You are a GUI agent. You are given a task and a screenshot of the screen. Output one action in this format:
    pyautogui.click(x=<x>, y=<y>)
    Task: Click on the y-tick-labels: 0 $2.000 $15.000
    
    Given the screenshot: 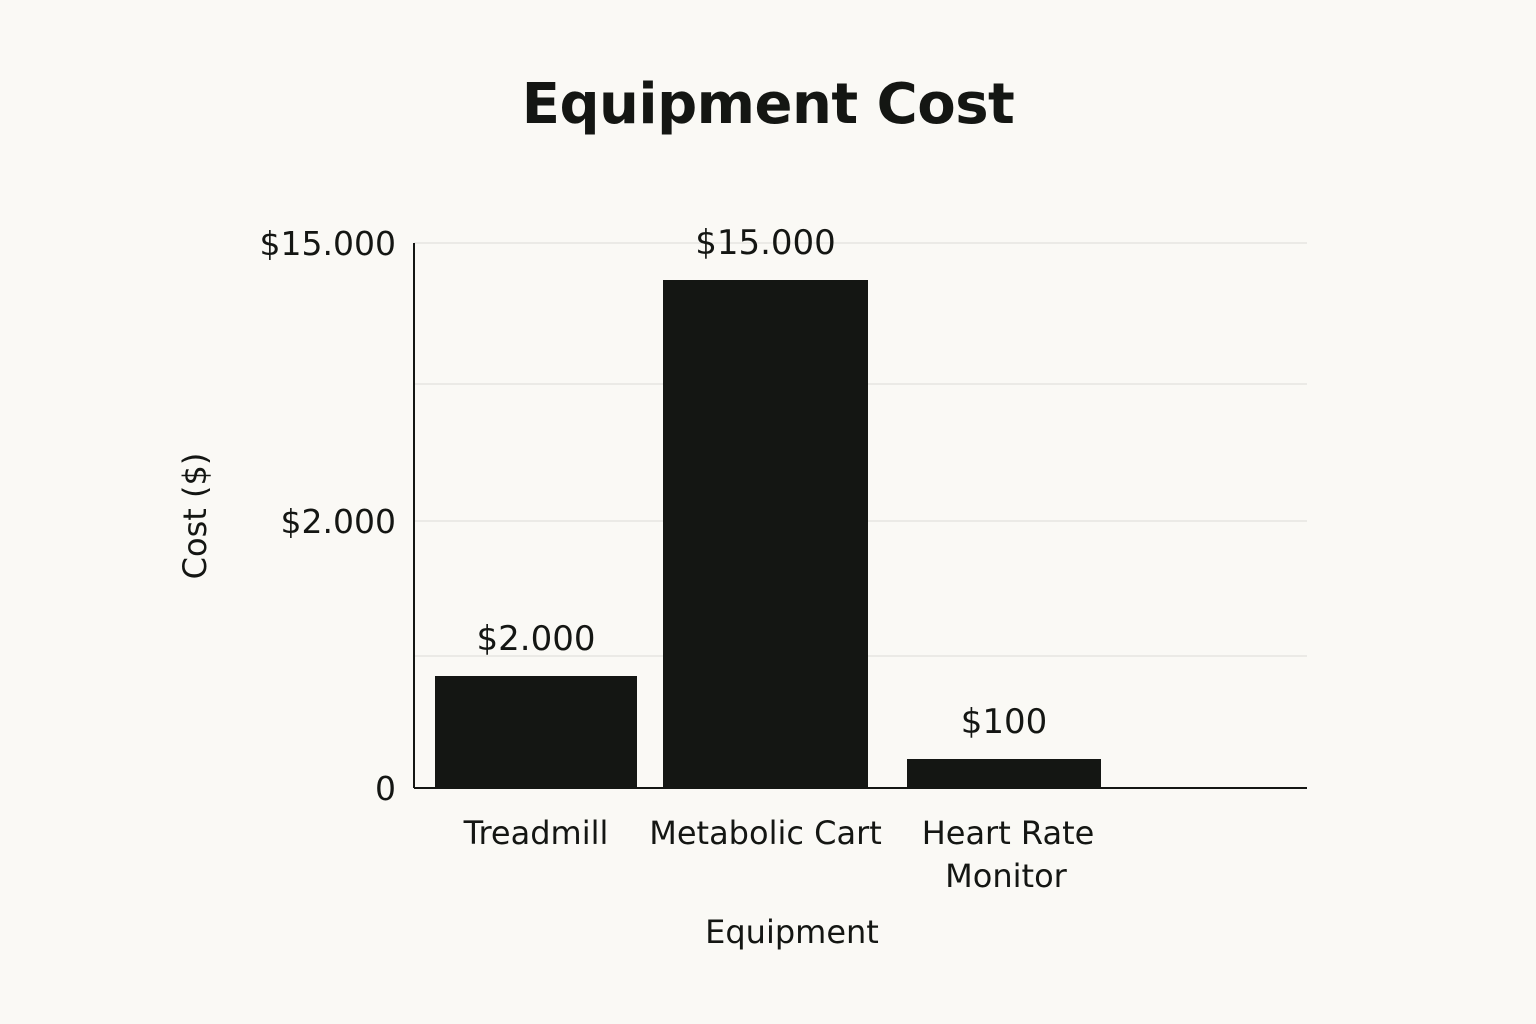 What is the action you would take?
    pyautogui.click(x=328, y=516)
    